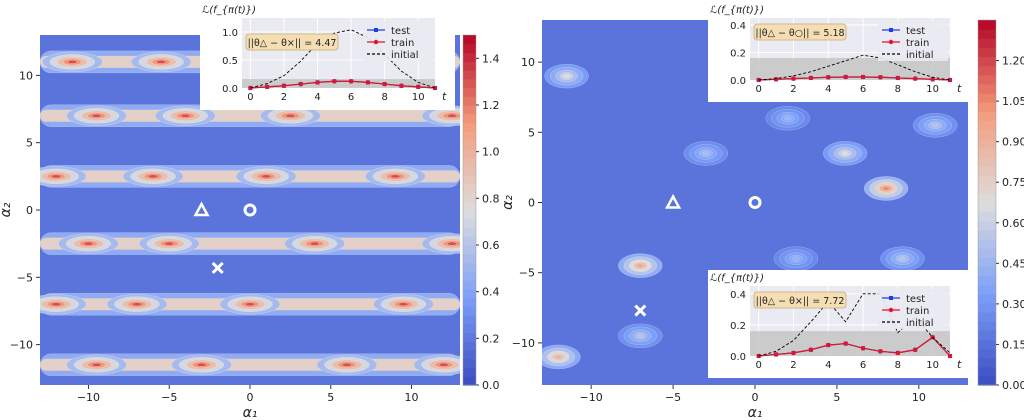 The width and height of the screenshot is (1024, 420). What do you see at coordinates (698, 255) in the screenshot?
I see `markers-right` at bounding box center [698, 255].